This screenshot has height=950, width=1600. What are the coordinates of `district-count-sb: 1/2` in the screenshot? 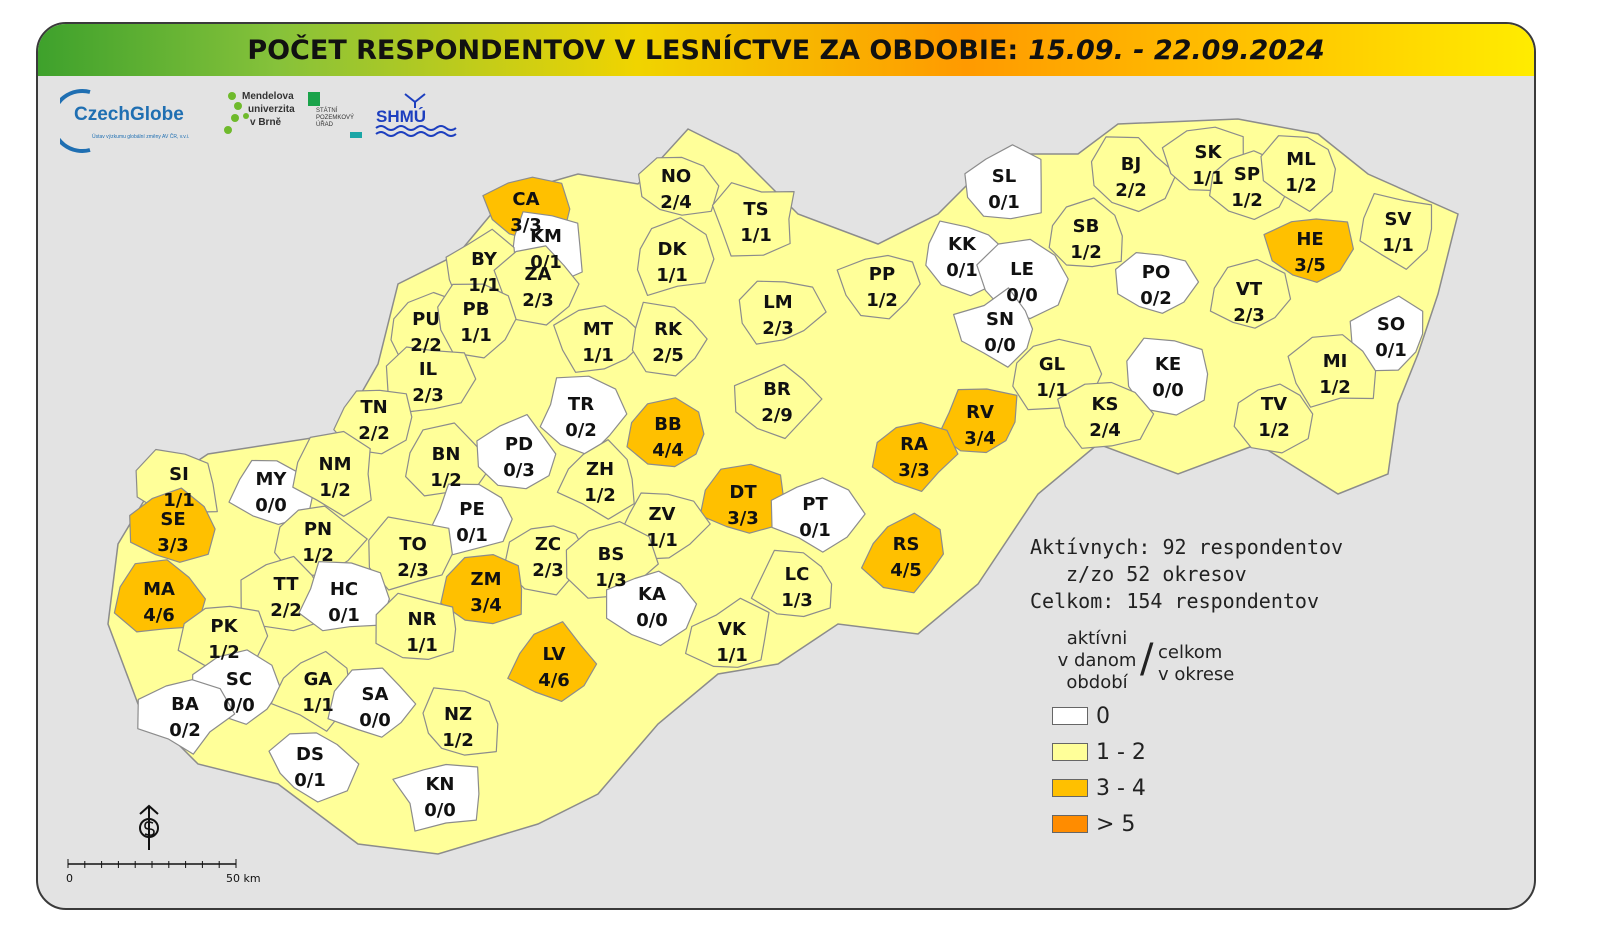 It's located at (1086, 252).